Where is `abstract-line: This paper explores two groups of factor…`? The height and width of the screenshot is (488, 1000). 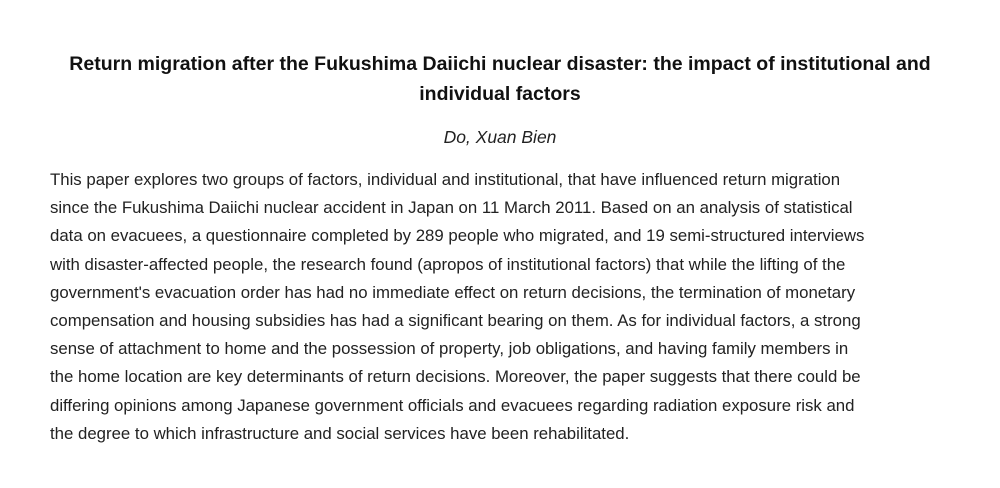
abstract-line: This paper explores two groups of factor… is located at coordinates (445, 179).